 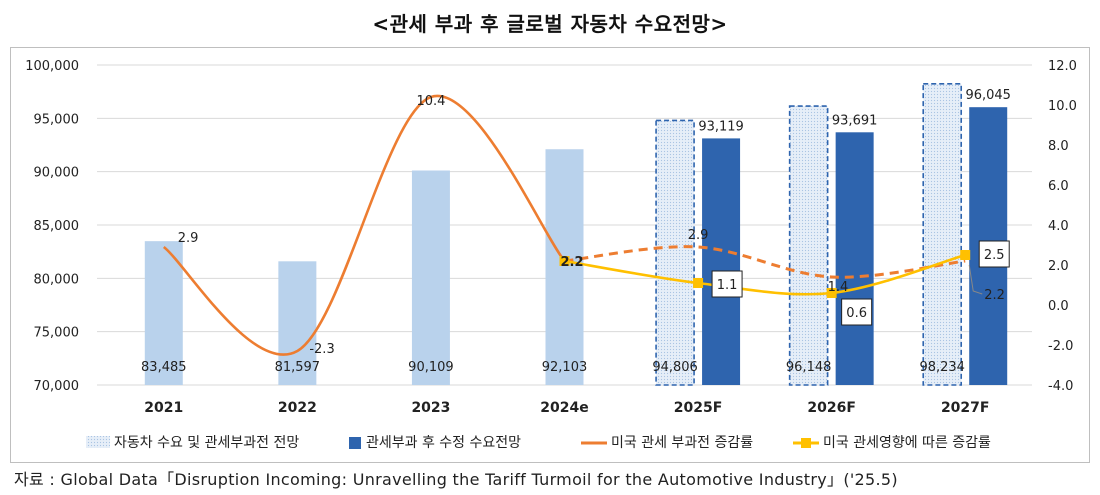 What do you see at coordinates (1062, 66) in the screenshot?
I see `y-right-tick-label: 12.0` at bounding box center [1062, 66].